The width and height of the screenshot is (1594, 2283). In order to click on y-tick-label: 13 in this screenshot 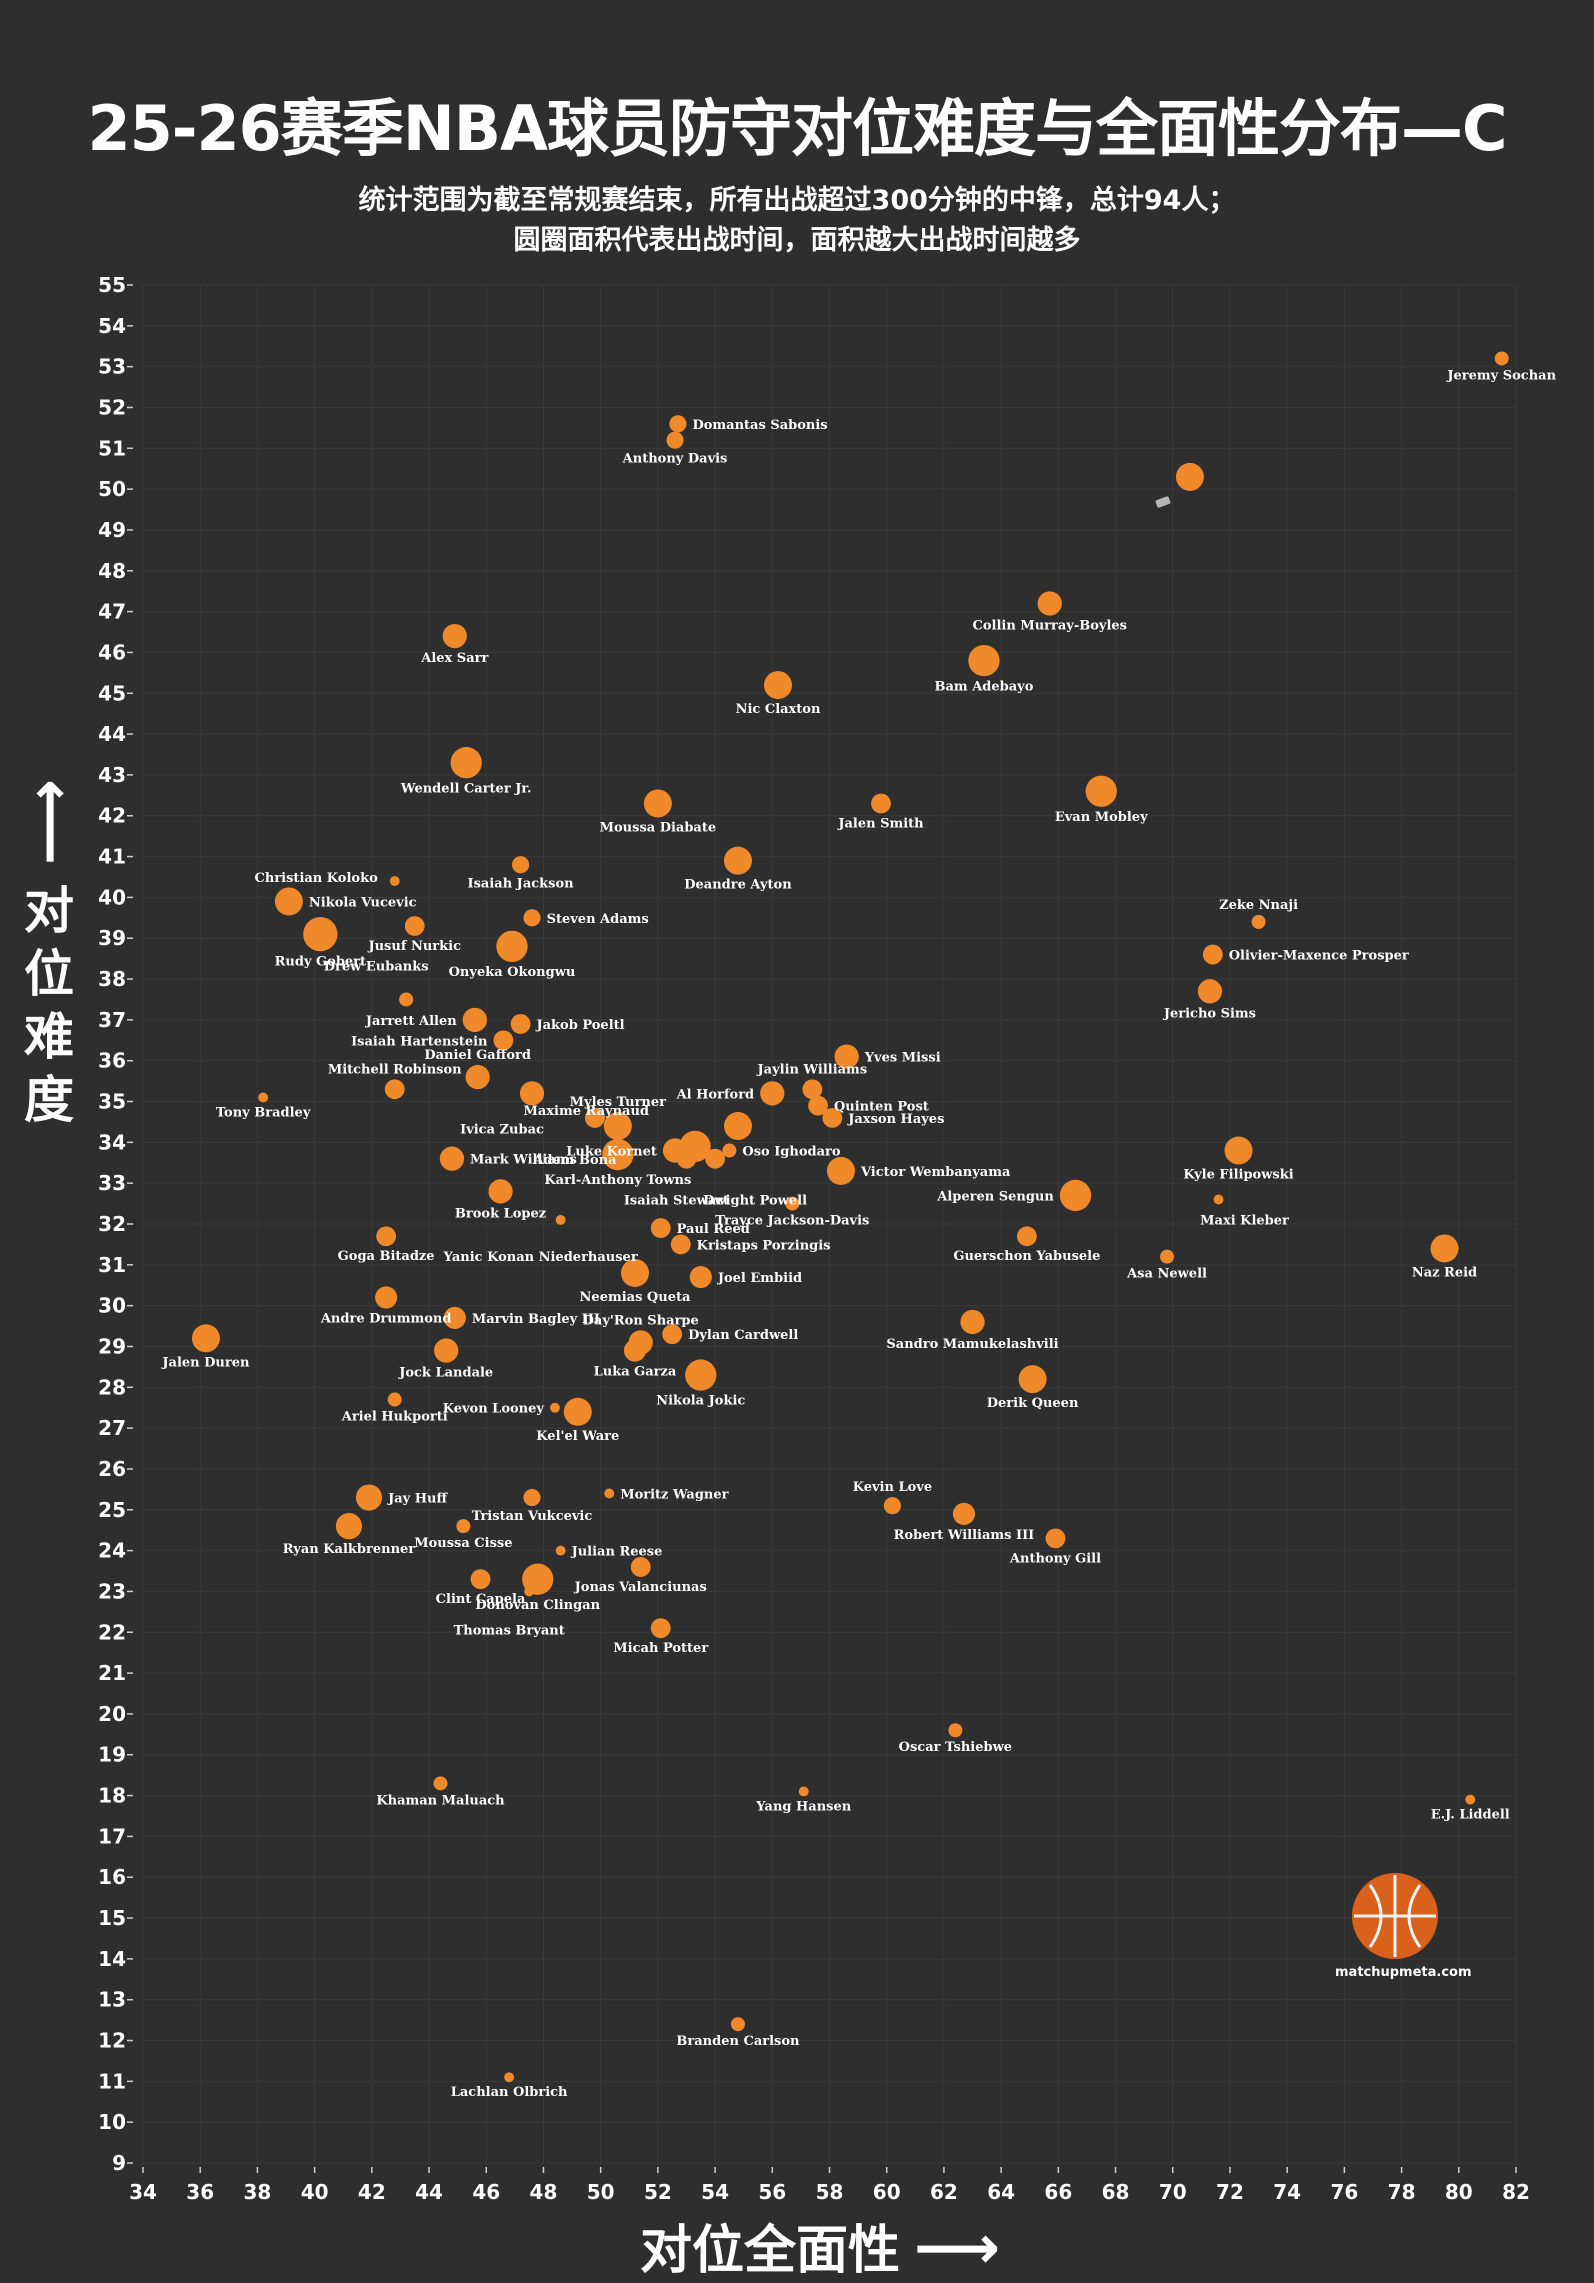, I will do `click(112, 2000)`.